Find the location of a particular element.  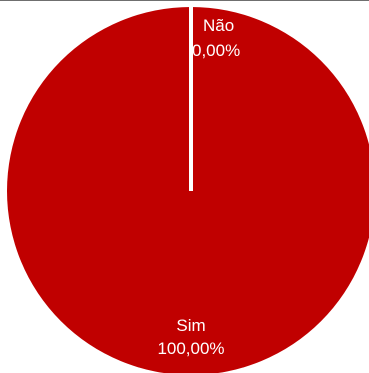

top-border-line is located at coordinates (184, 0).